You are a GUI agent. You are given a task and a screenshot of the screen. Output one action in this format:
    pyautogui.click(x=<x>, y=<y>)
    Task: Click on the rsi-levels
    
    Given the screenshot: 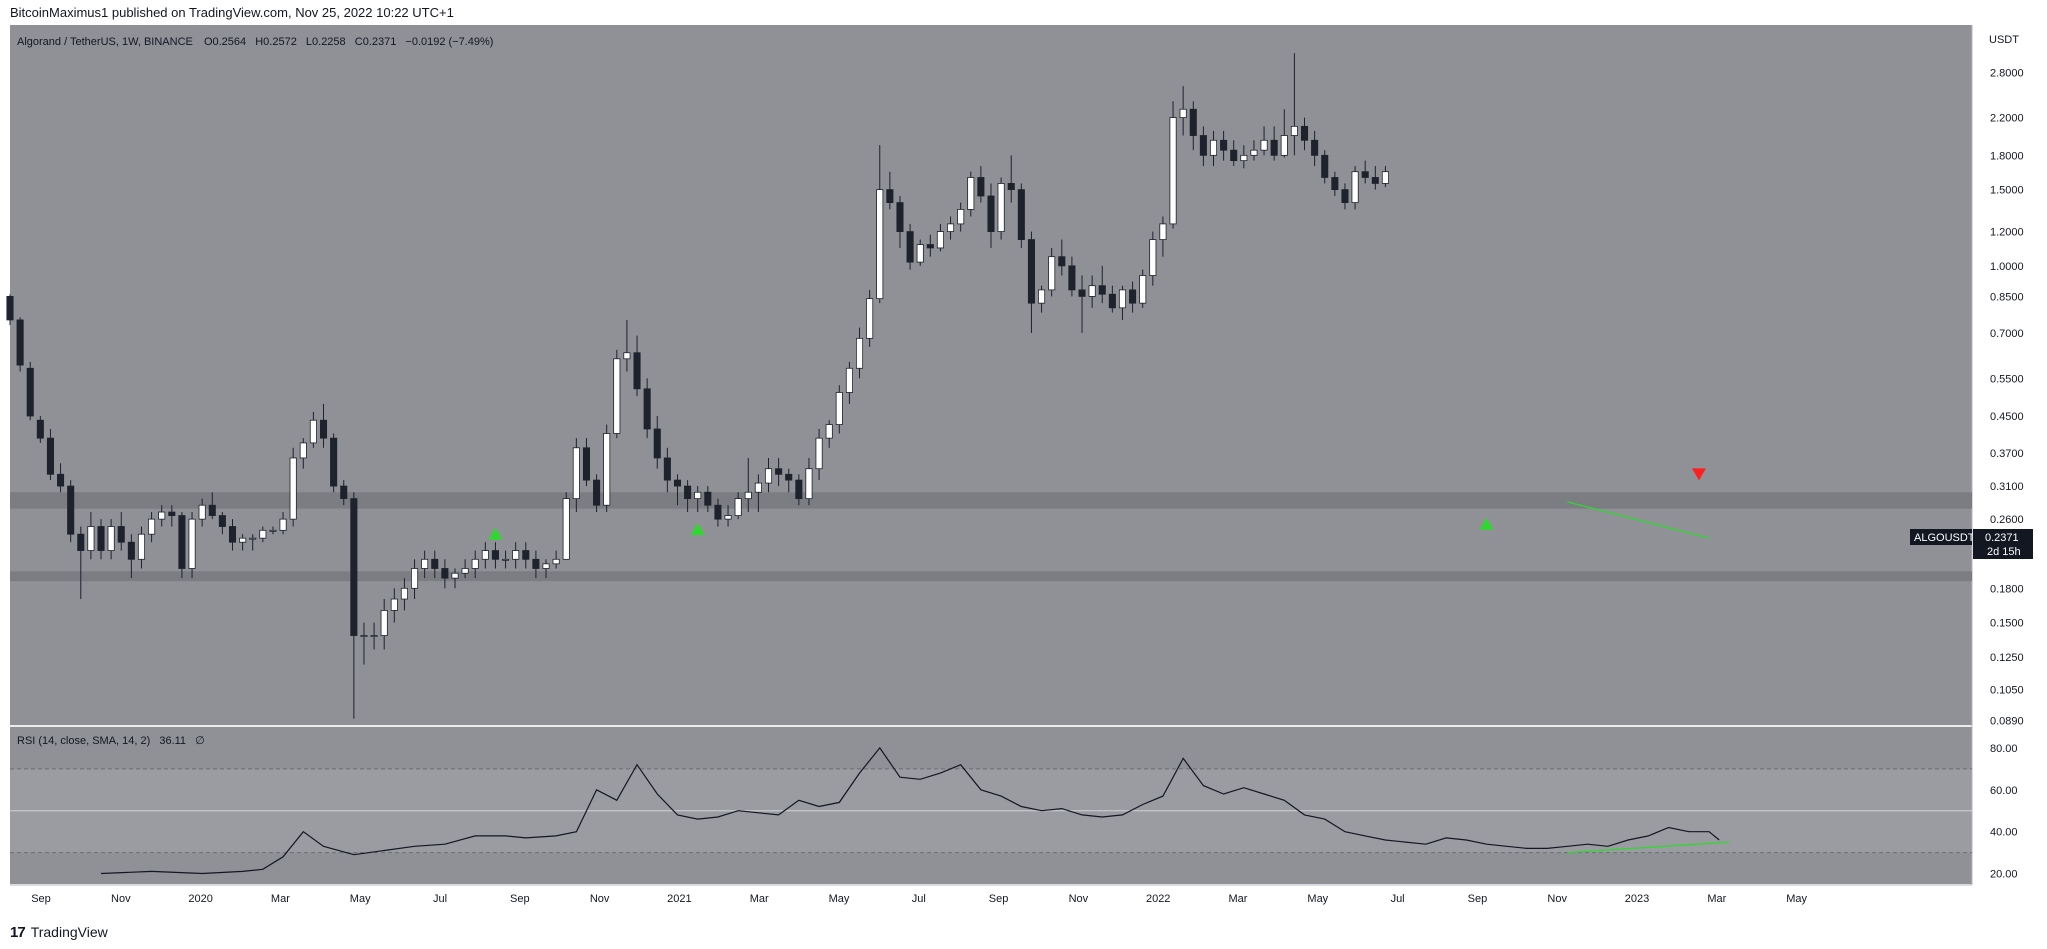 What is the action you would take?
    pyautogui.click(x=991, y=811)
    